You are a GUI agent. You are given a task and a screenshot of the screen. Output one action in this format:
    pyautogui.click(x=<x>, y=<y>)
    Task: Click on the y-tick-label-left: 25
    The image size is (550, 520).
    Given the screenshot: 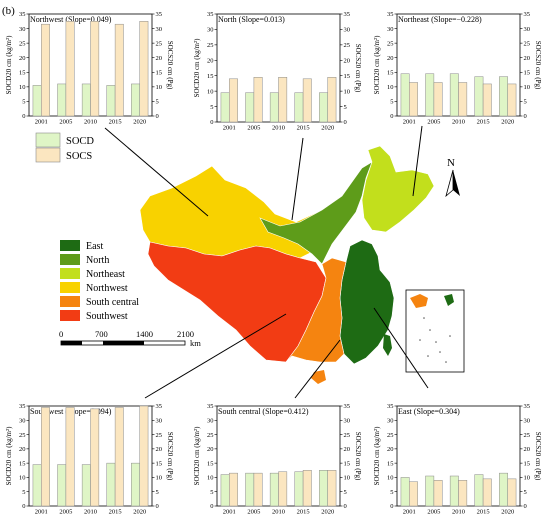 What is the action you would take?
    pyautogui.click(x=22, y=43)
    